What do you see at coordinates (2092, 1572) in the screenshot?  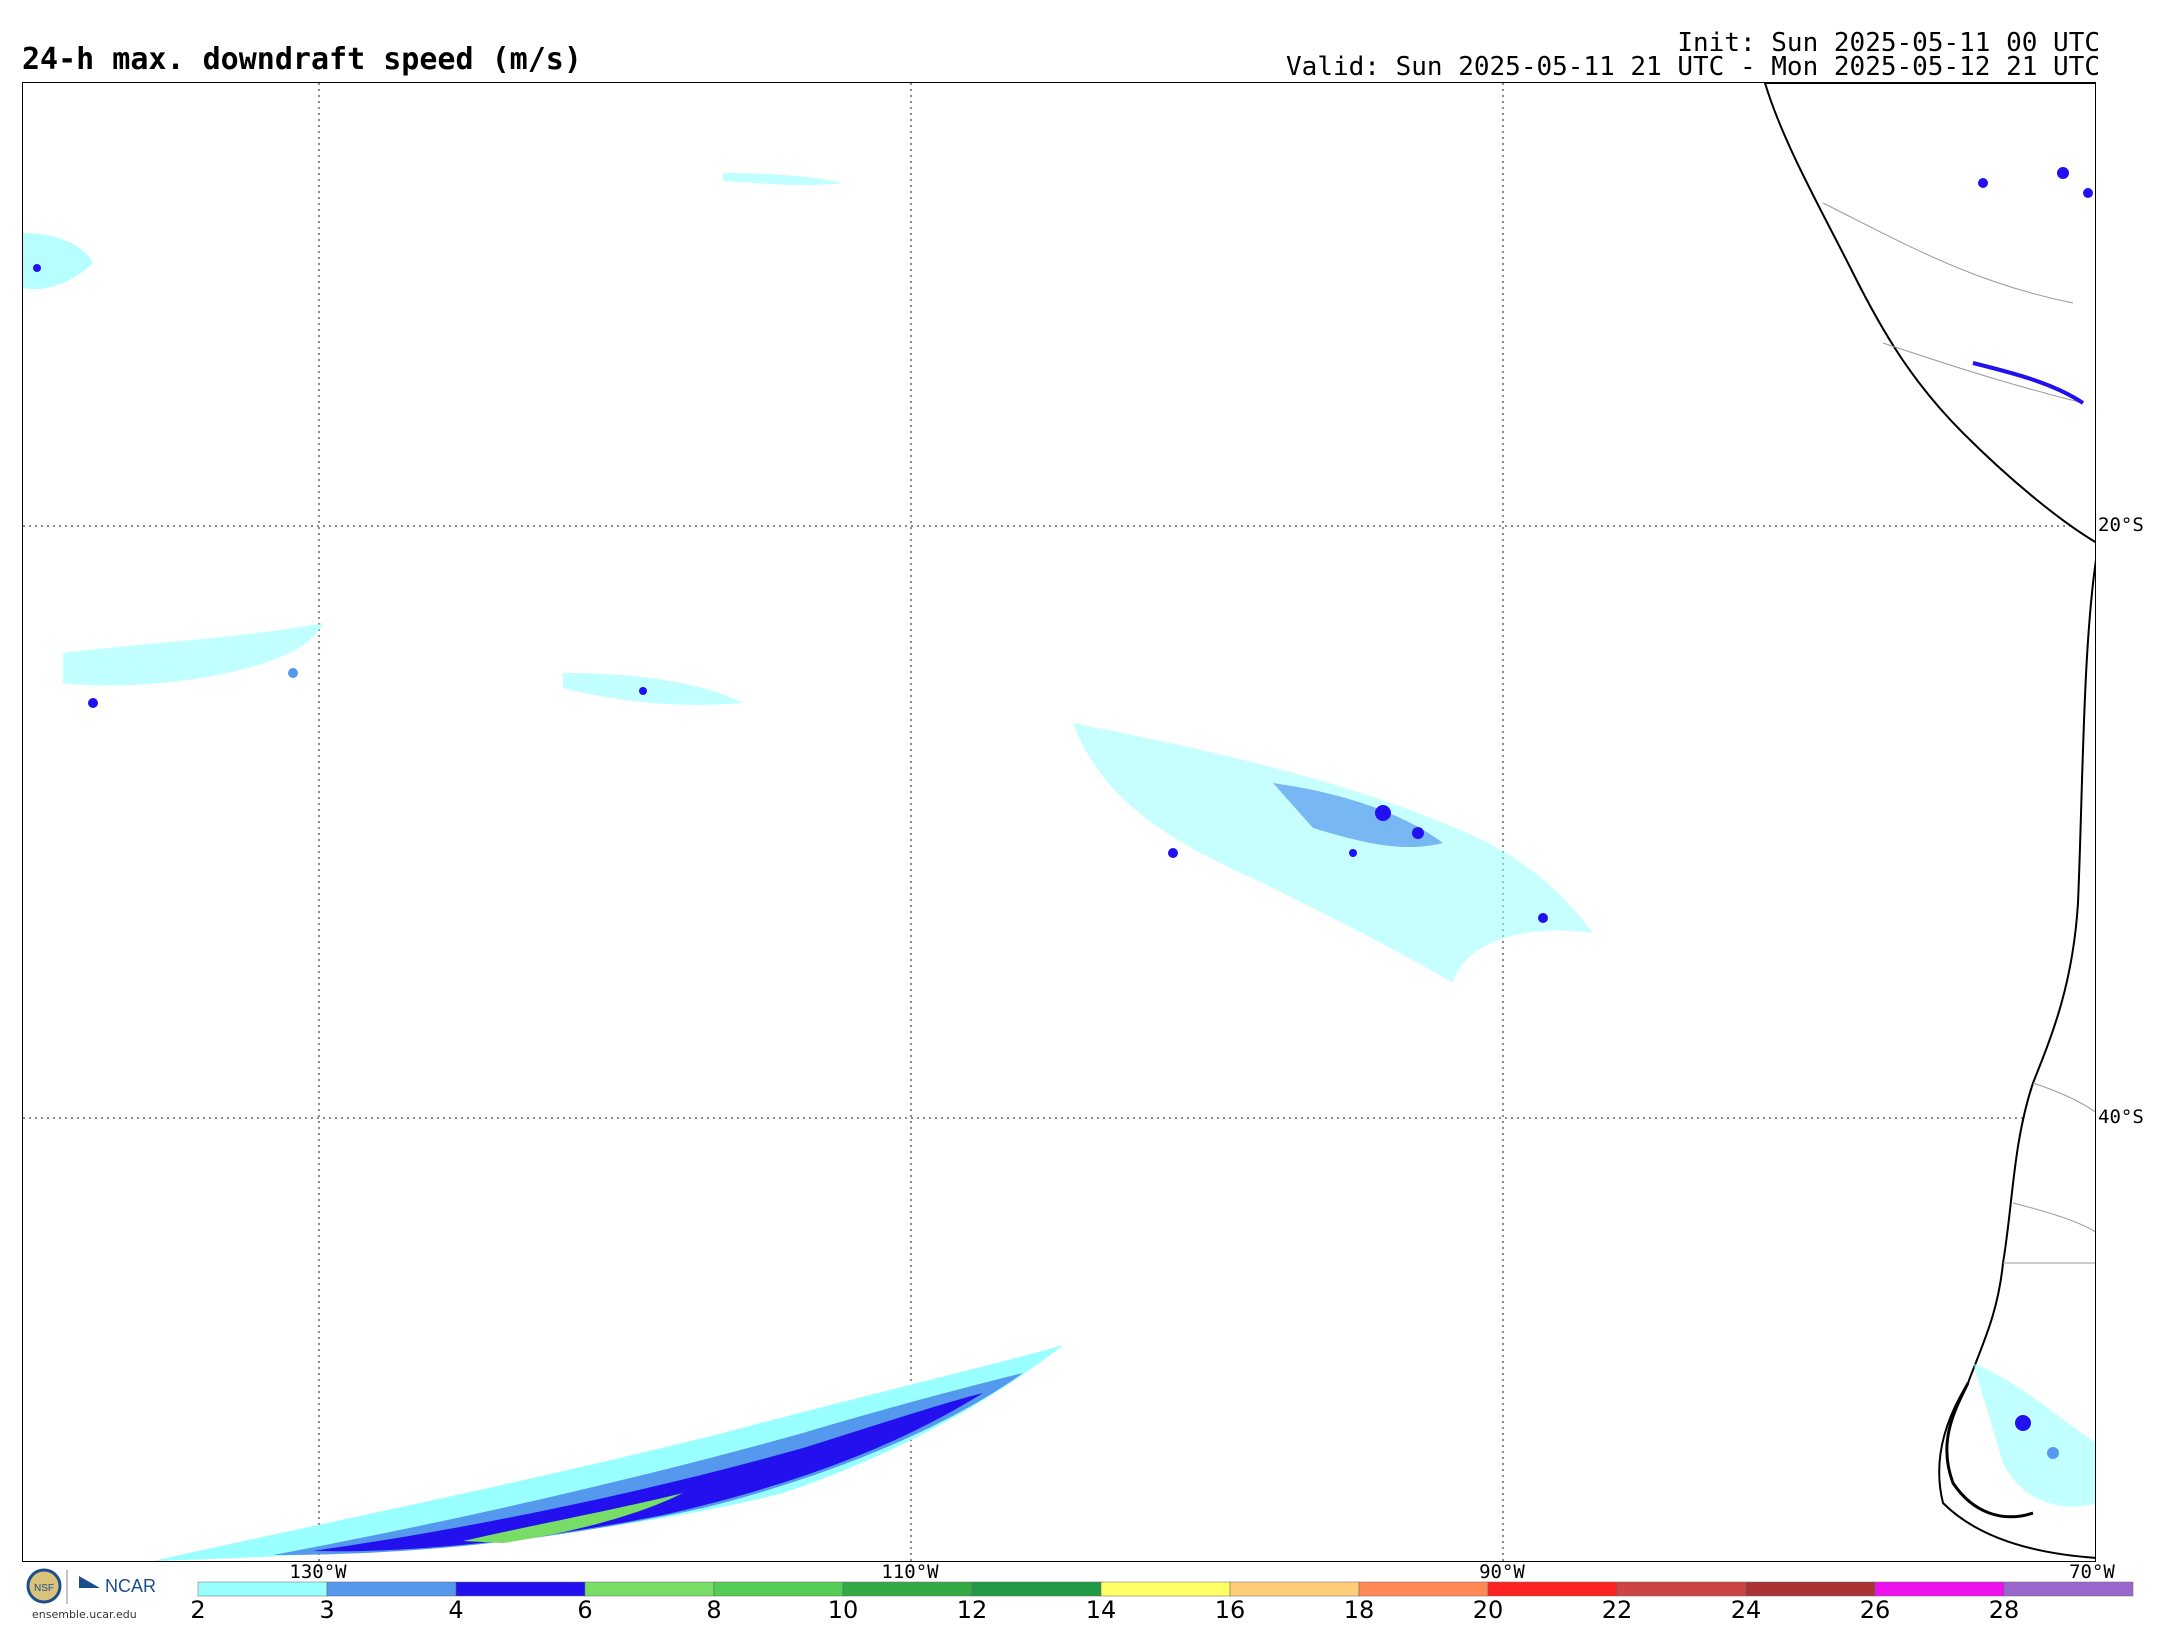 I see `lon-label-70w: 70°W` at bounding box center [2092, 1572].